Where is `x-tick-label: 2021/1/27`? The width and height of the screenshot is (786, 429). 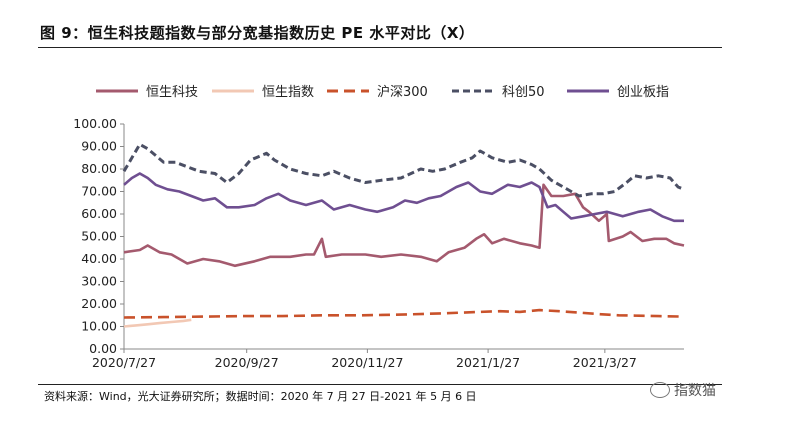
x-tick-label: 2021/1/27 is located at coordinates (488, 362).